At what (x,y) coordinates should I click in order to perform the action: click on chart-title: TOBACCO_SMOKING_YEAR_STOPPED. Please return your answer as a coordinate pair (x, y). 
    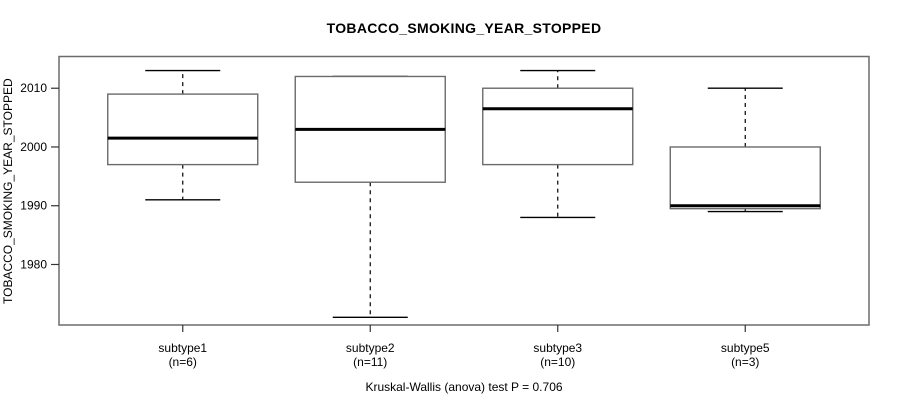
    Looking at the image, I should click on (464, 28).